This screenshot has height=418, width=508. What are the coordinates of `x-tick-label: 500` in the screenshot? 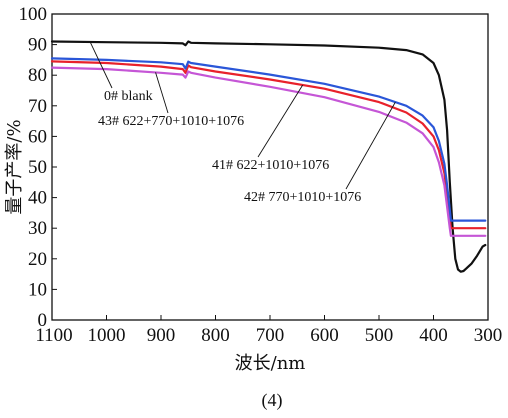 It's located at (379, 335).